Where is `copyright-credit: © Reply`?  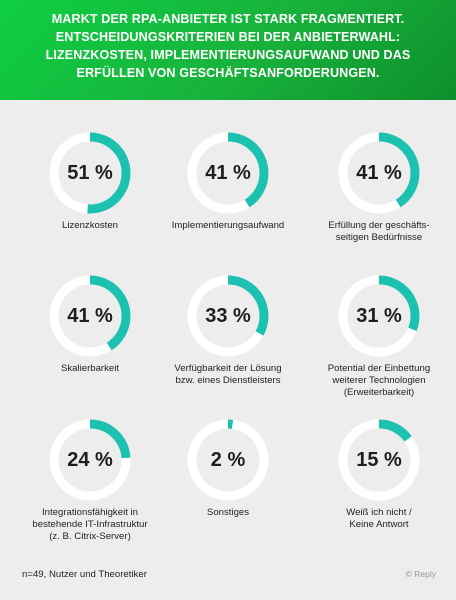
copyright-credit: © Reply is located at coordinates (420, 574).